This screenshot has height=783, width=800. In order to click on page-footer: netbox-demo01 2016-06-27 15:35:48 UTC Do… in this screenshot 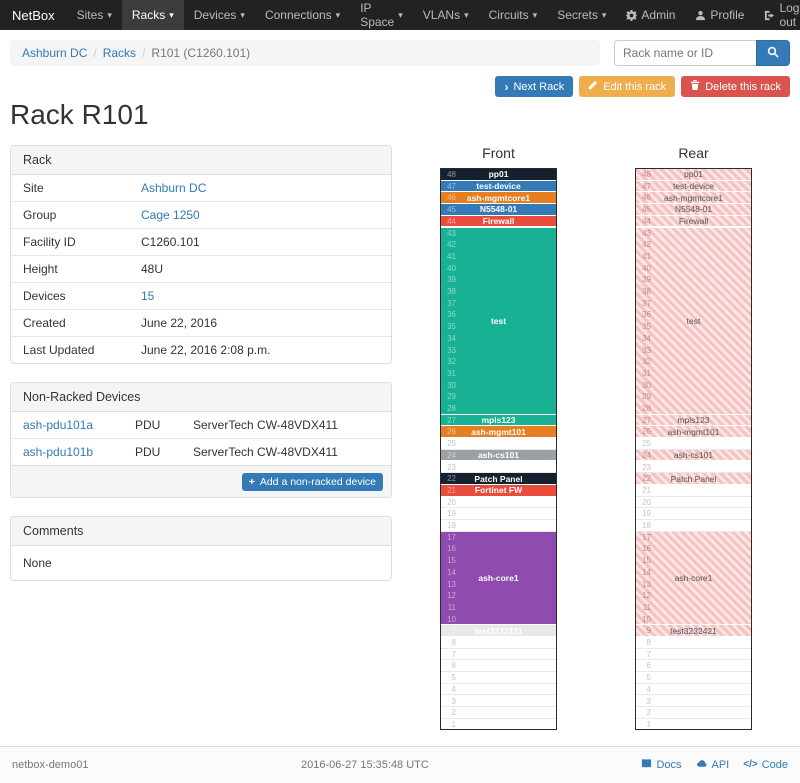, I will do `click(400, 764)`.